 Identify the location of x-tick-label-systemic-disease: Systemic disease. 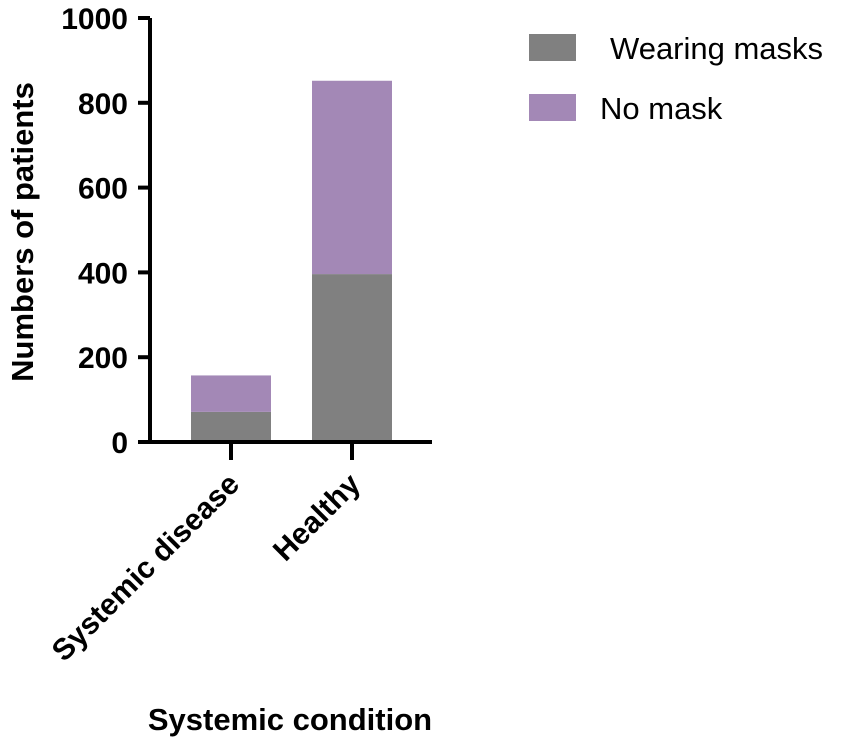
(146, 568).